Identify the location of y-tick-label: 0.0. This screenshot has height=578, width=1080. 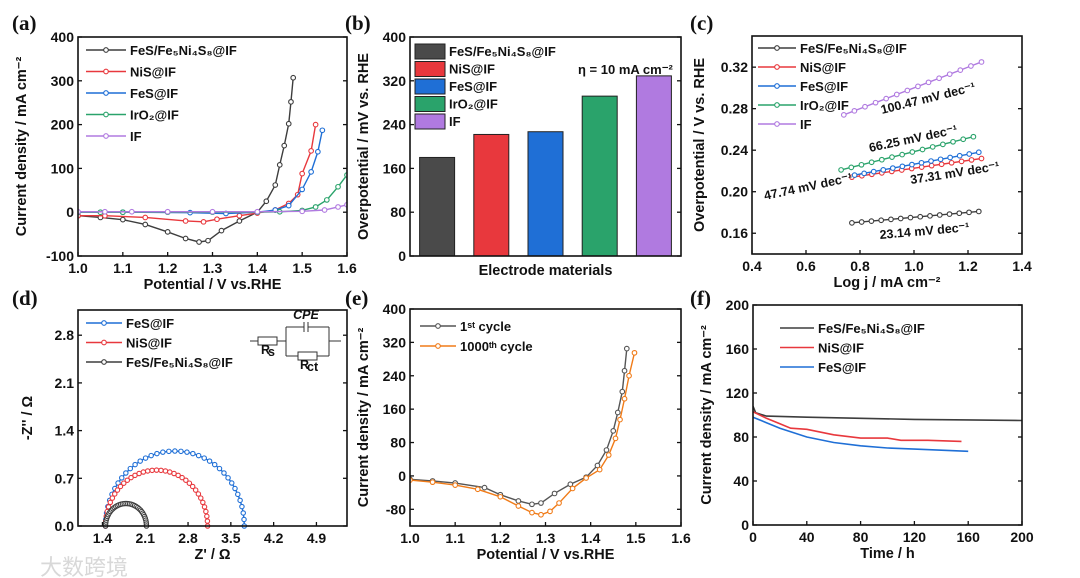
(65, 526).